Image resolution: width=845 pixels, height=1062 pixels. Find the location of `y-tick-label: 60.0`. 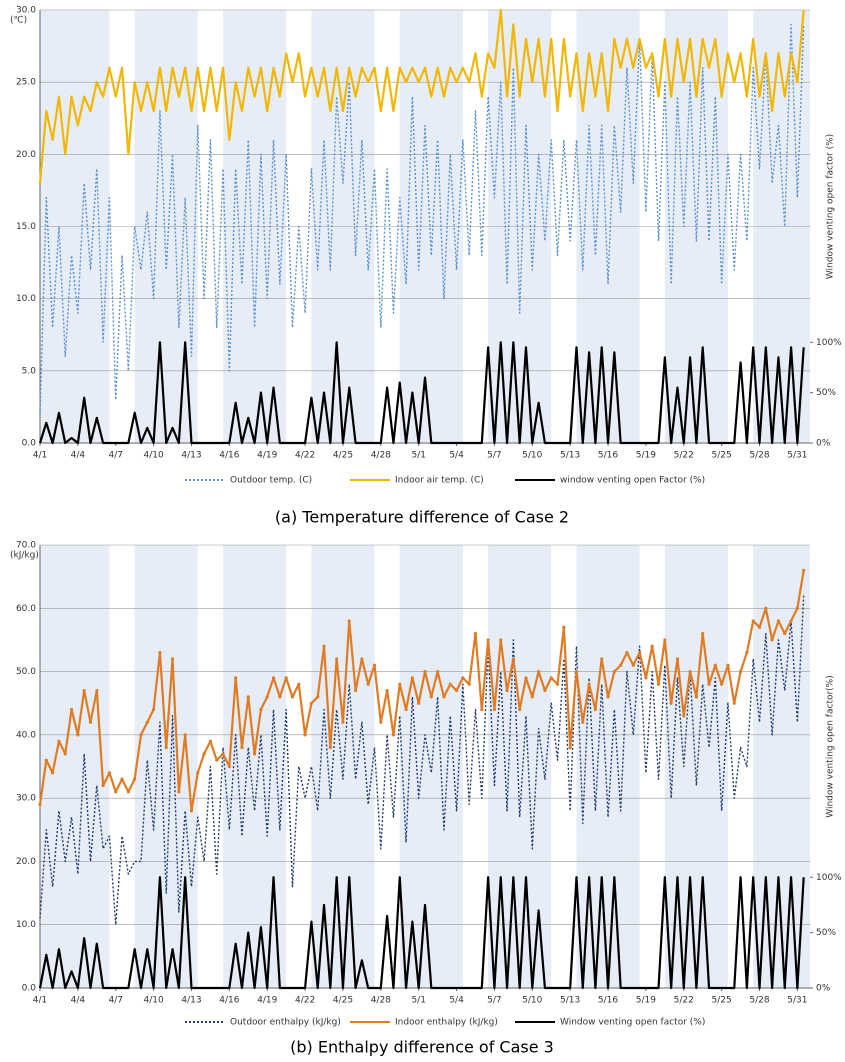

y-tick-label: 60.0 is located at coordinates (26, 609).